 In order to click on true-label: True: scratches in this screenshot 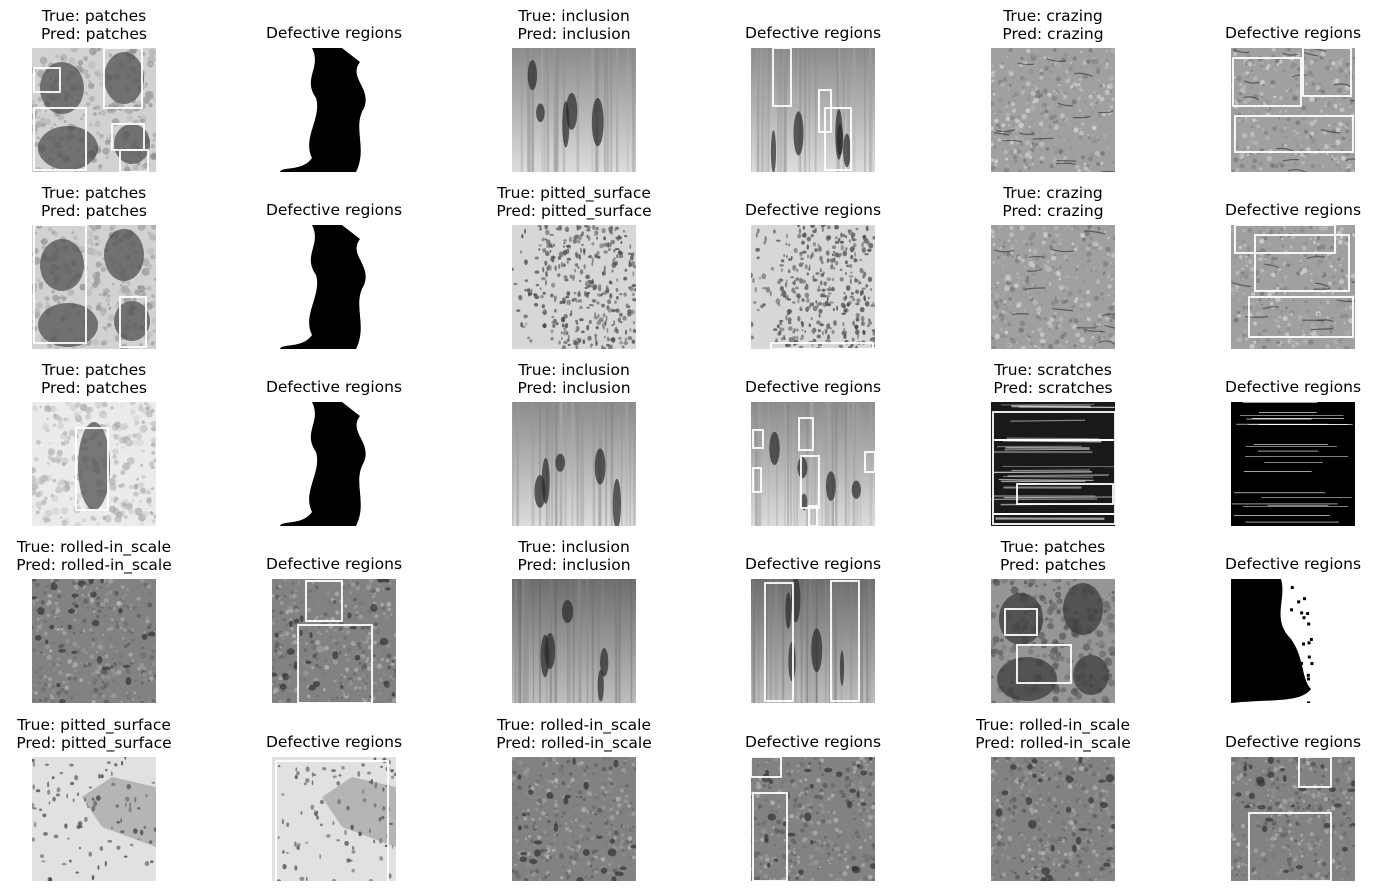, I will do `click(1053, 370)`.